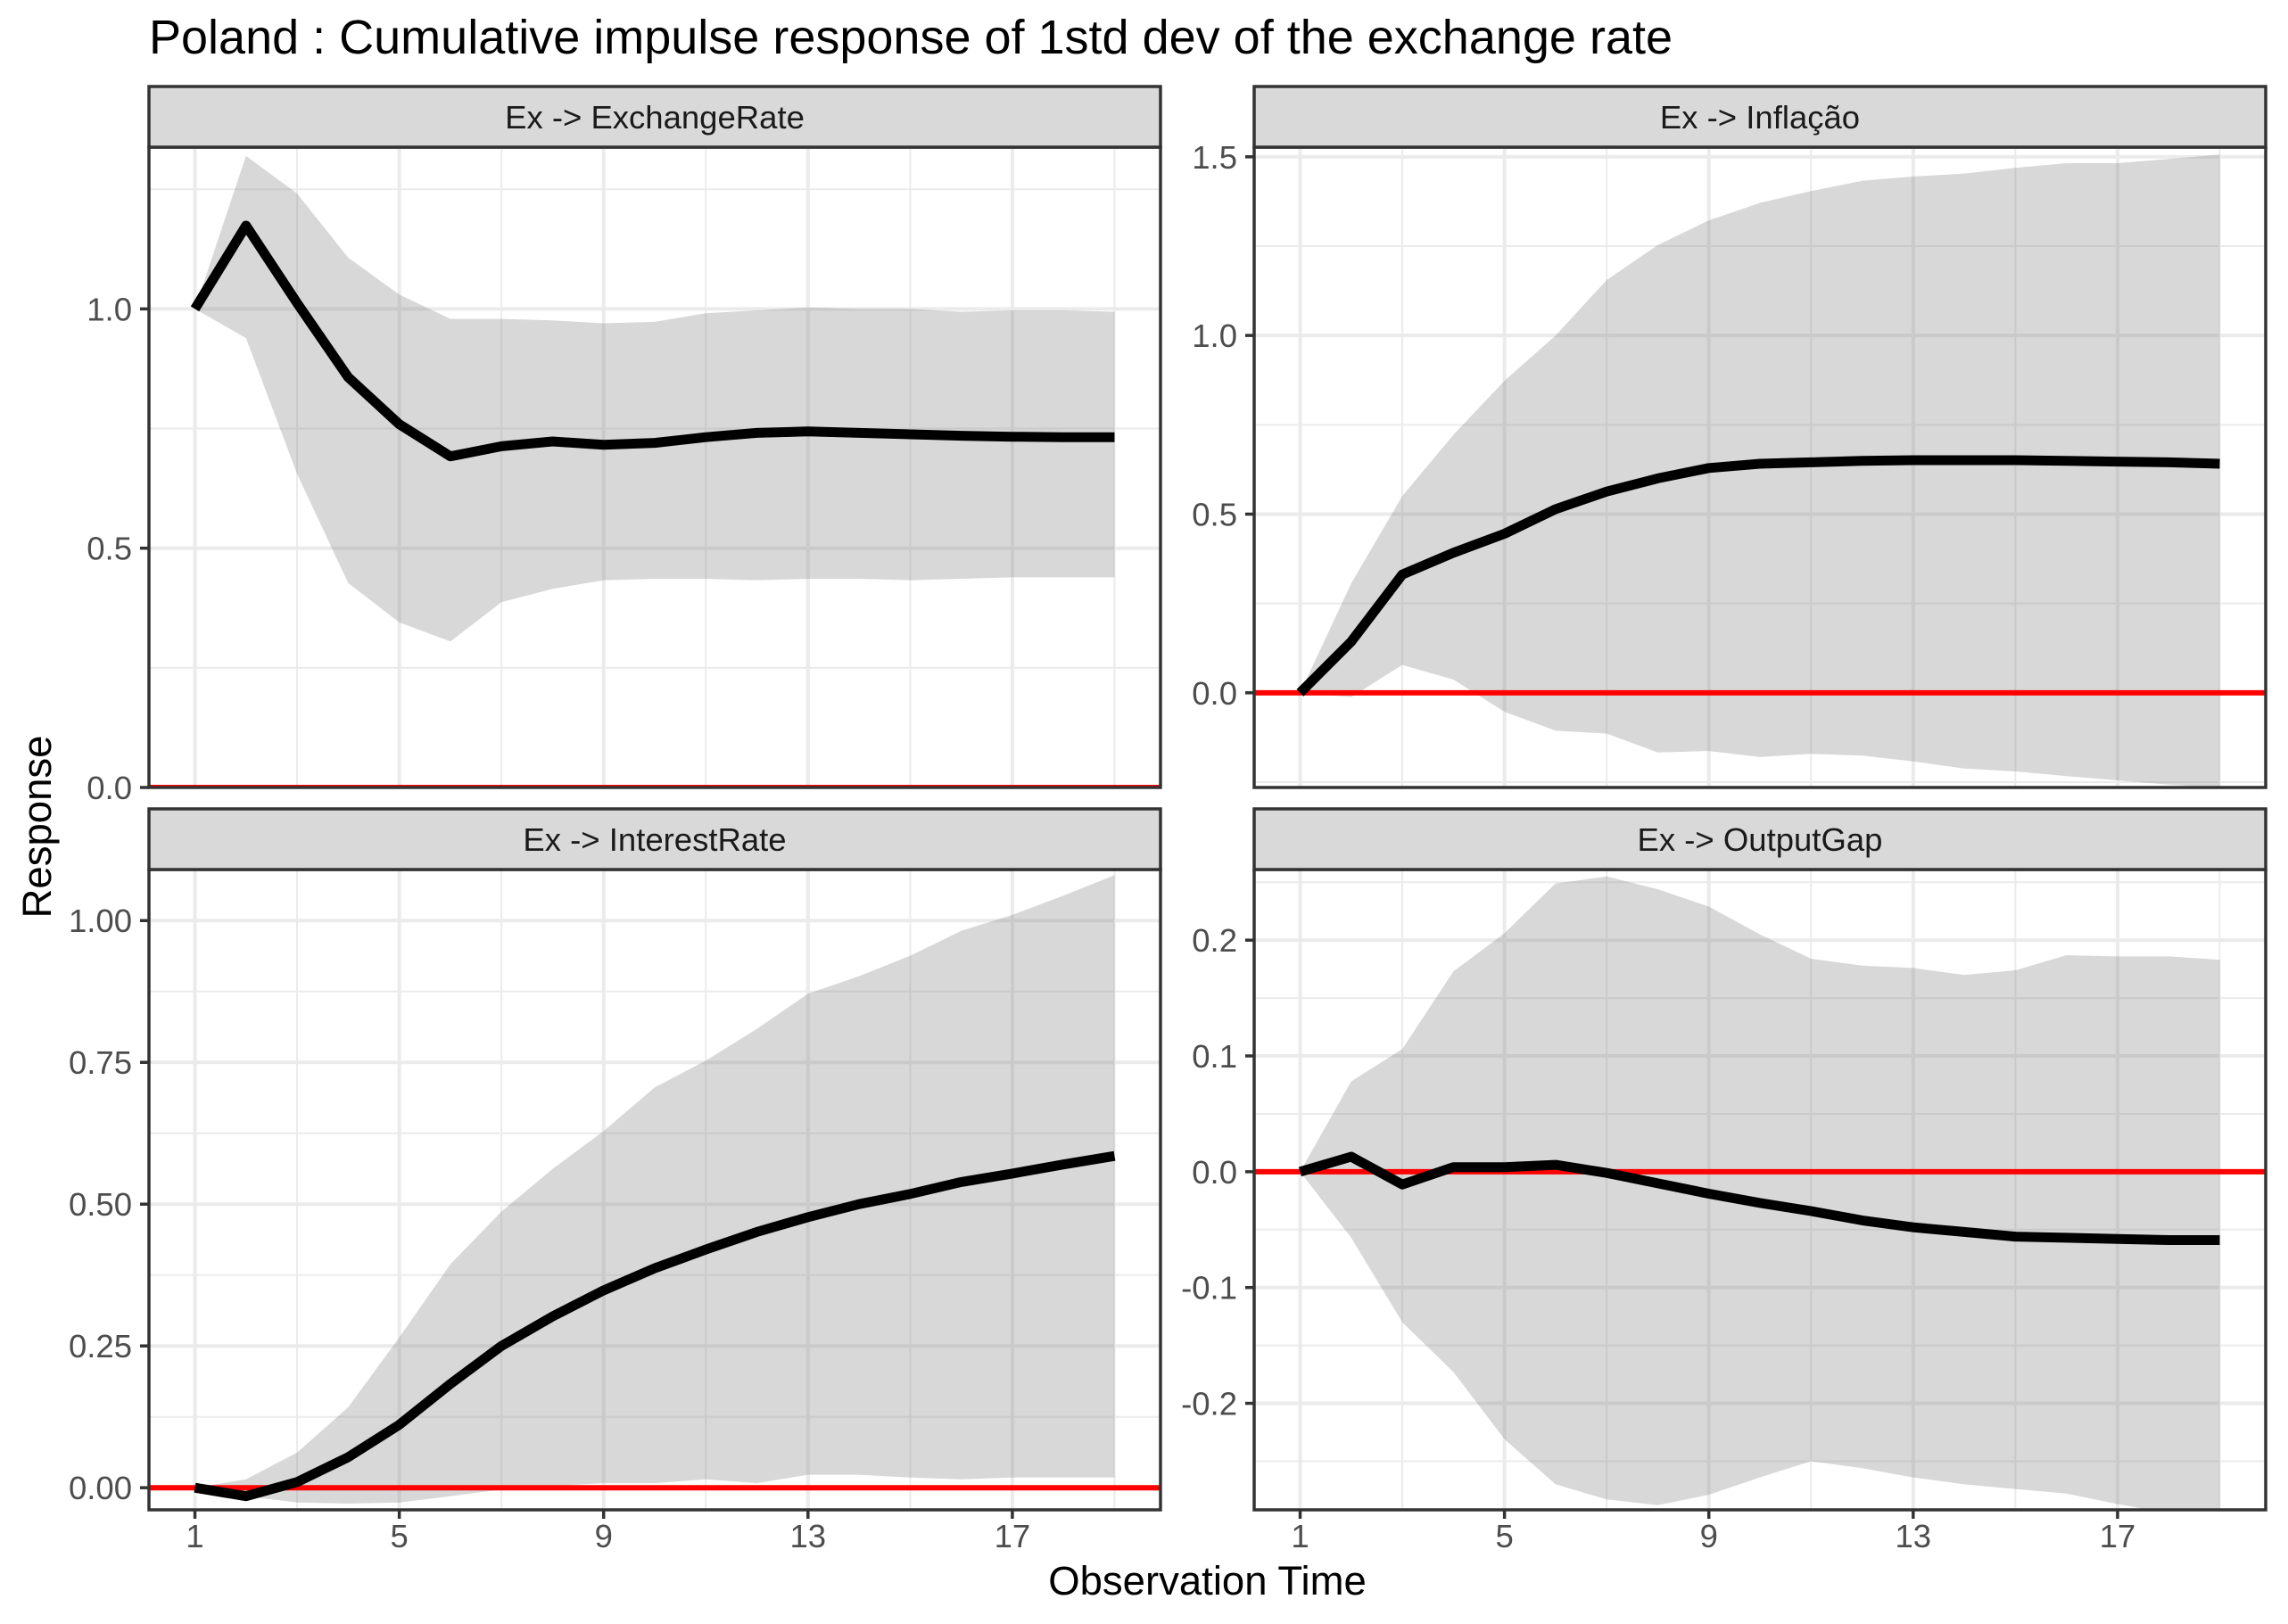 The image size is (2288, 1624). Describe the element at coordinates (1214, 157) in the screenshot. I see `y-tick-label: 1.5` at that location.